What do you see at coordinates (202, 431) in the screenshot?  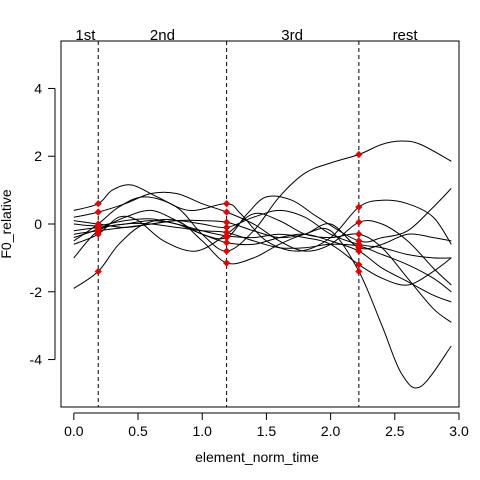 I see `x-tick-label: 1.0` at bounding box center [202, 431].